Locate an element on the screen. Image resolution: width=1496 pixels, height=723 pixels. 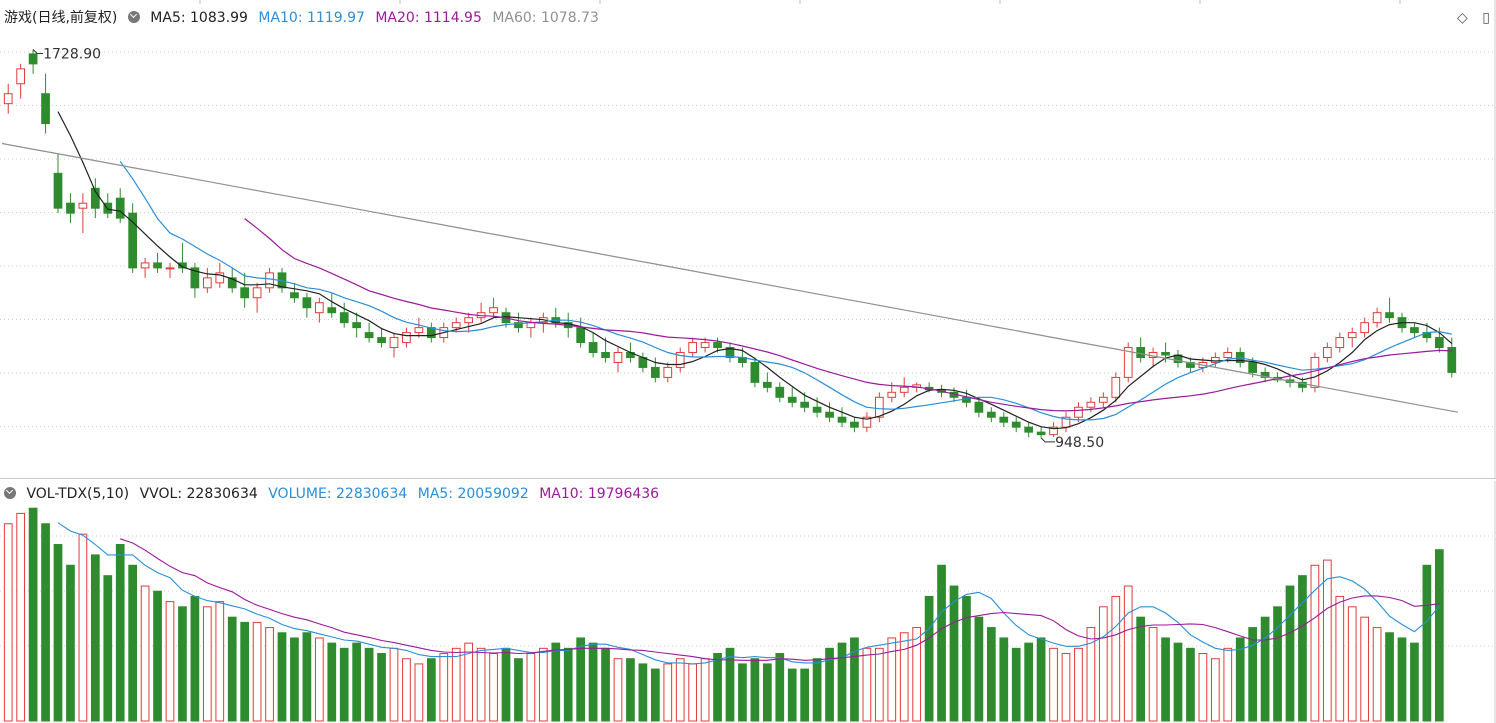
diamond-icon: ◇ is located at coordinates (1462, 18).